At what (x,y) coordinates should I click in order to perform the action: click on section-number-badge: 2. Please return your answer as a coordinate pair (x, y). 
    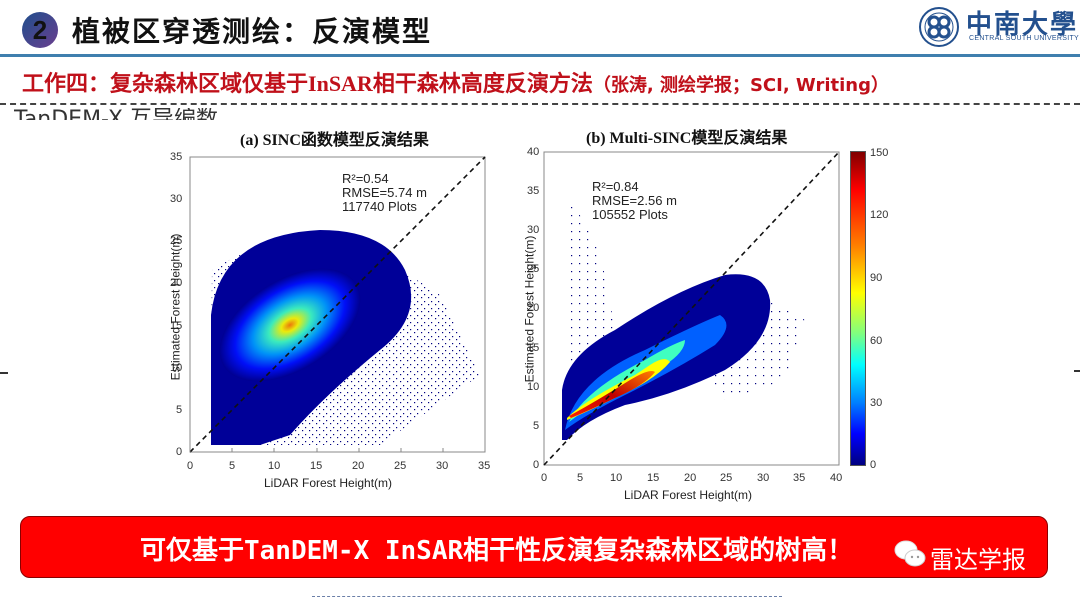
    Looking at the image, I should click on (40, 30).